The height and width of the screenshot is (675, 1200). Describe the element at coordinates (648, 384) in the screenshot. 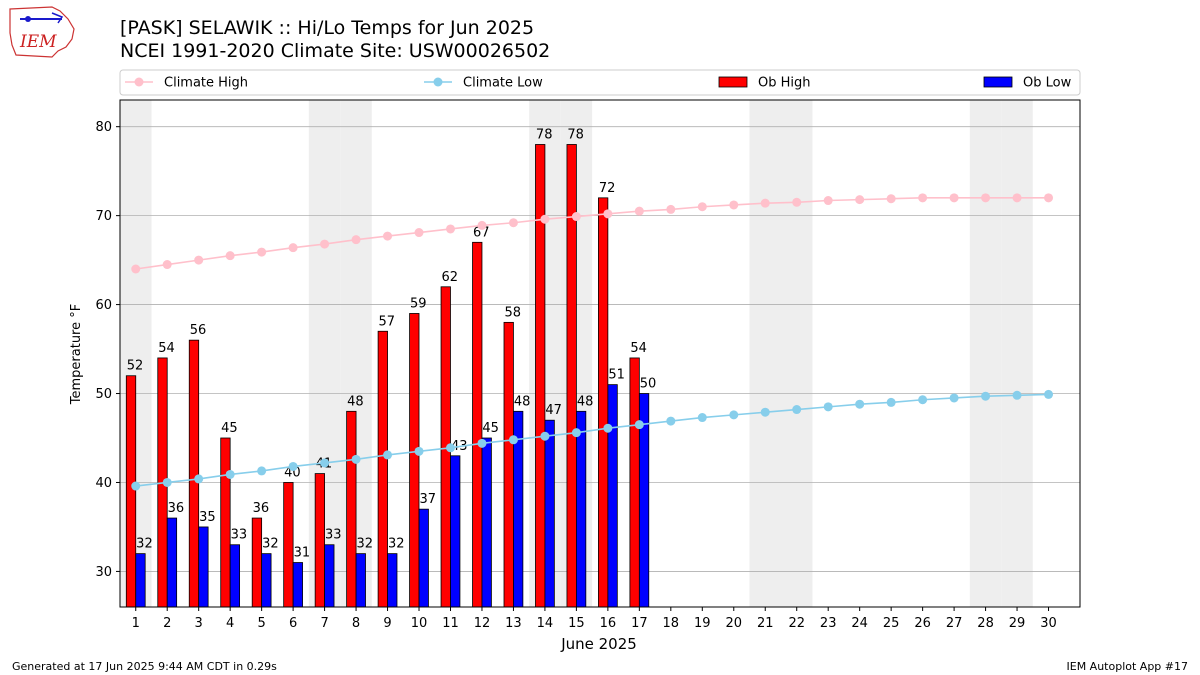

I see `ob-low-data-label: 50` at that location.